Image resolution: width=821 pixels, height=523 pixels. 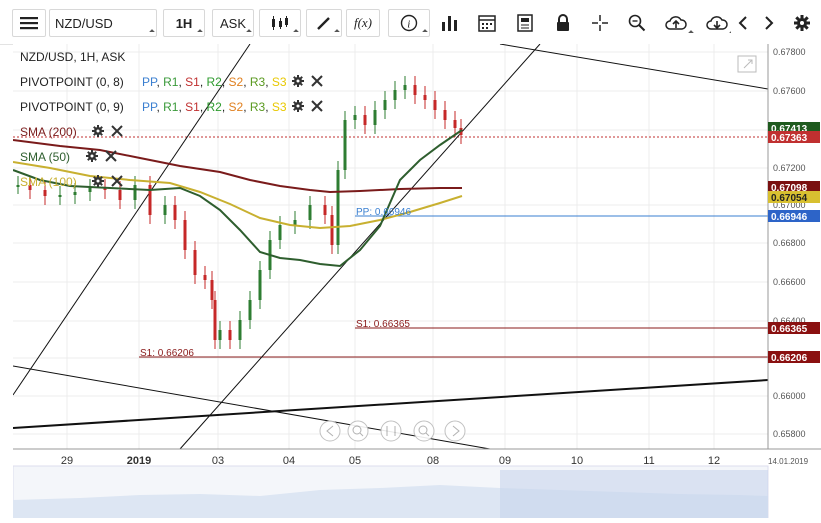 I want to click on chart-type-button, so click(x=280, y=23).